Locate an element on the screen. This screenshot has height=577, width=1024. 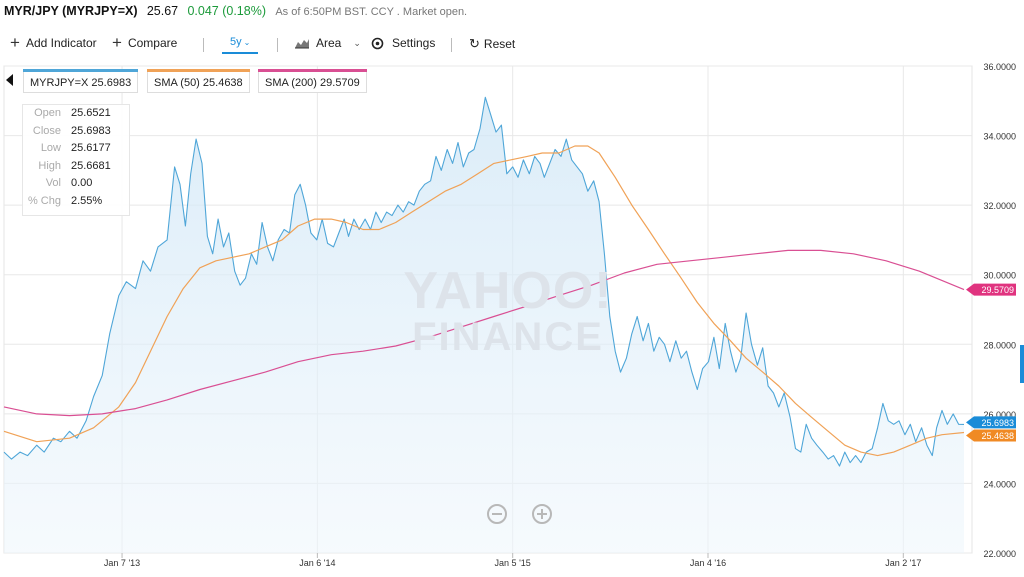
y-tick-label: 32.0000 is located at coordinates (999, 206).